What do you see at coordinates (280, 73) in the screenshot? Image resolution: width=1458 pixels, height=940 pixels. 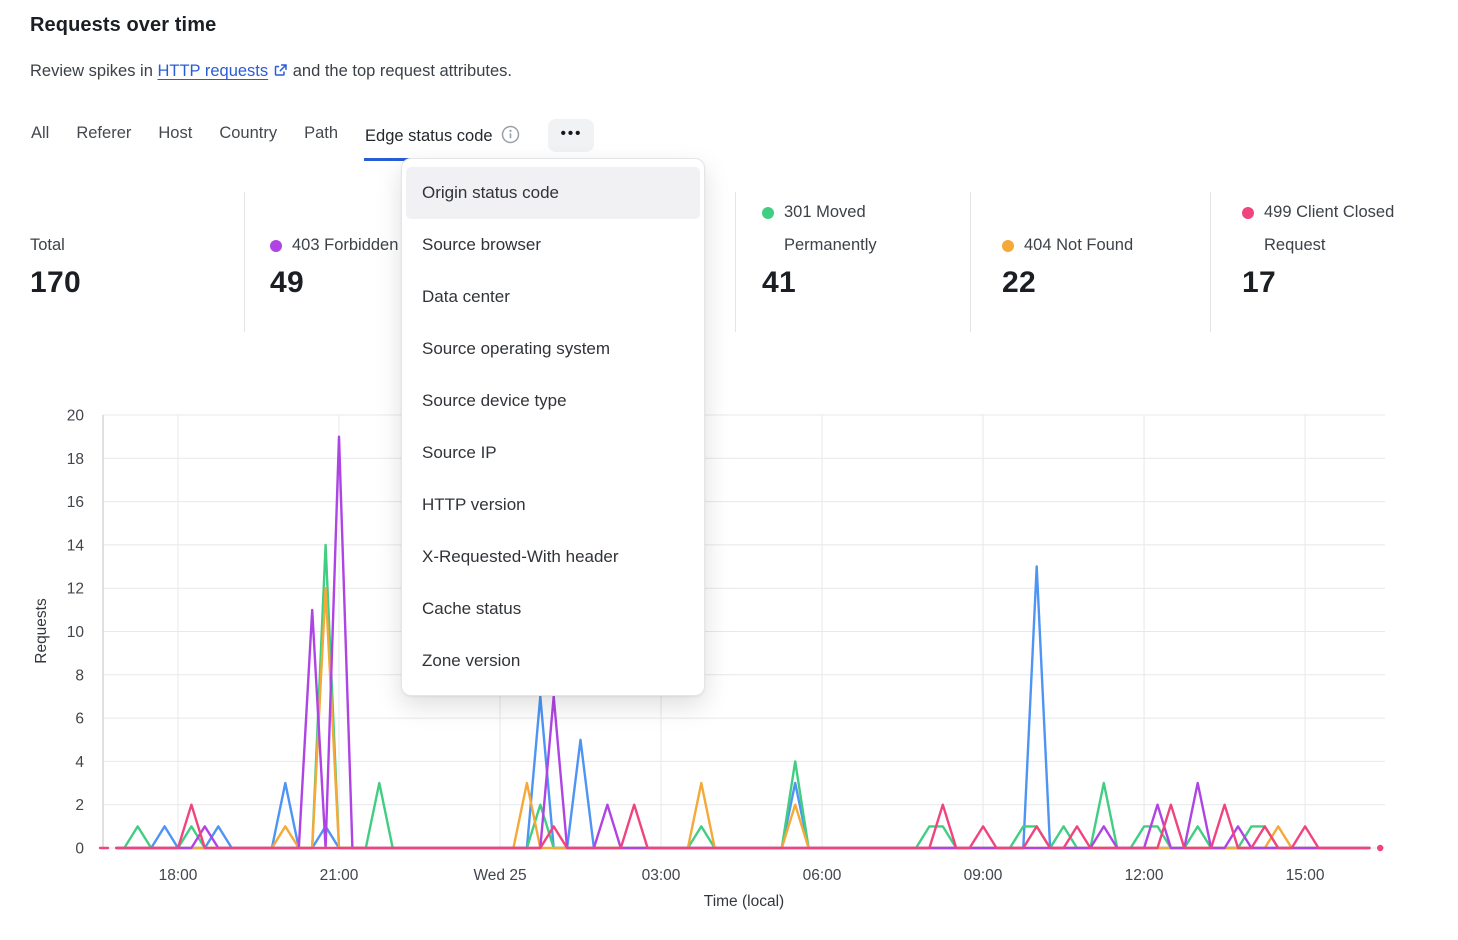 I see `external-link-icon` at bounding box center [280, 73].